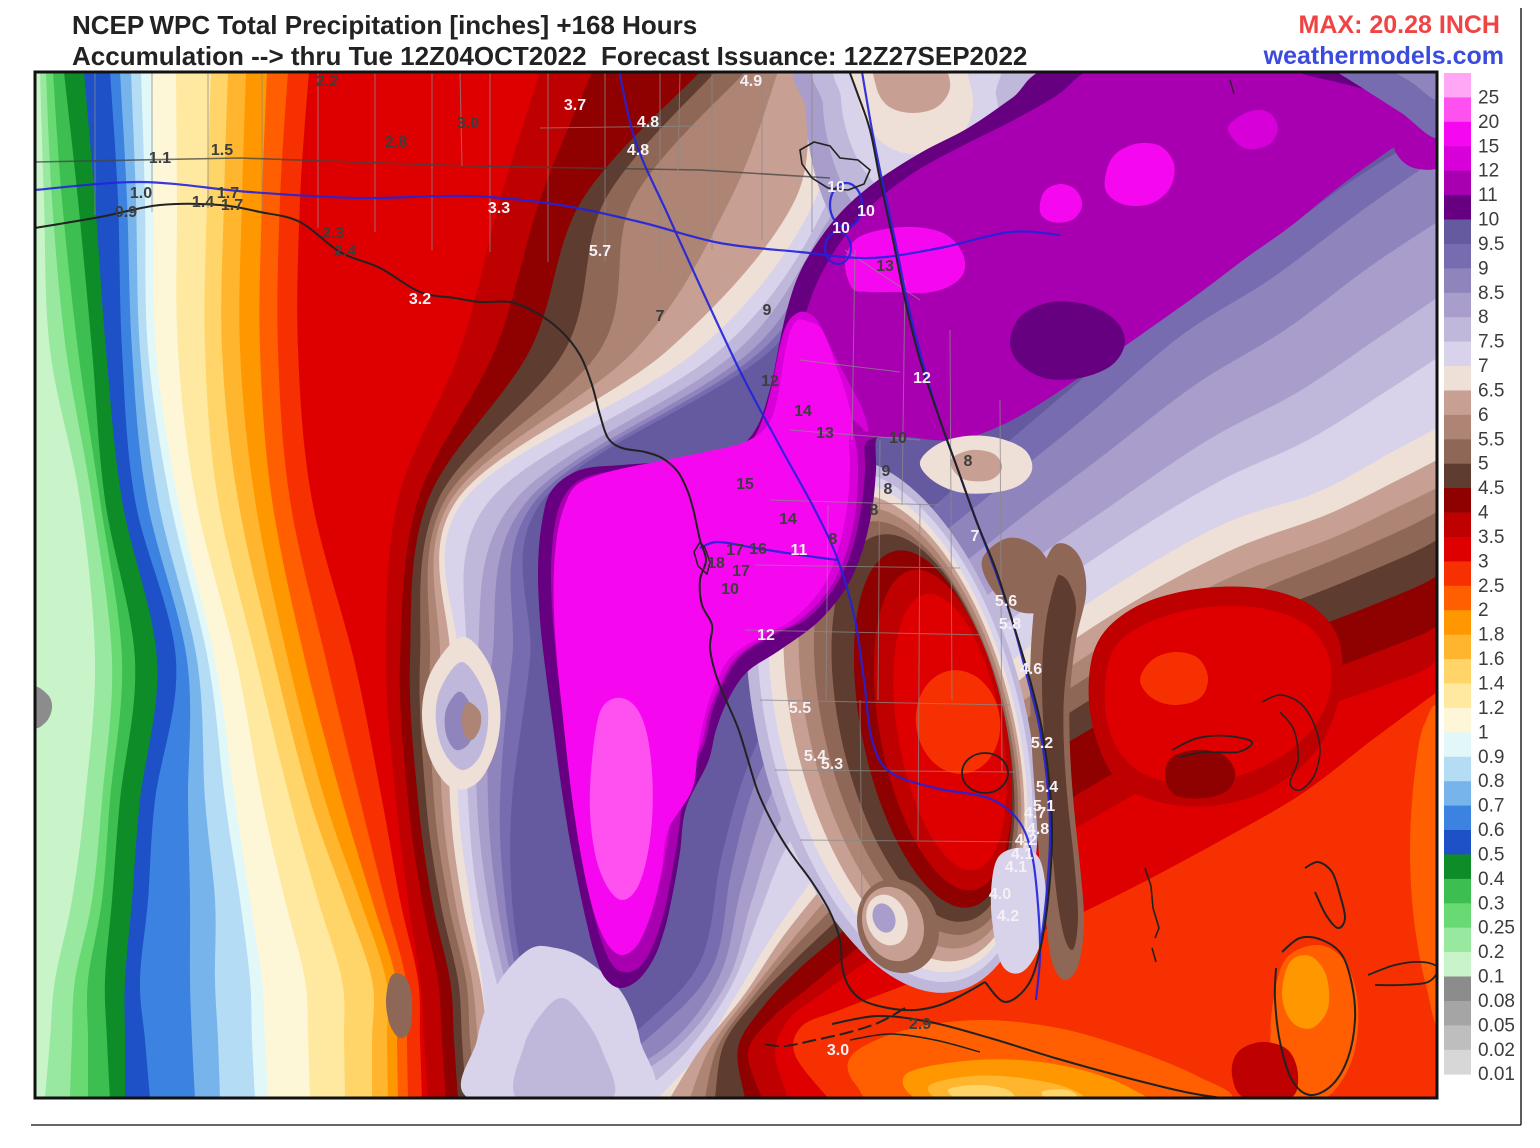 Image resolution: width=1540 pixels, height=1148 pixels. Describe the element at coordinates (141, 193) in the screenshot. I see `svg-text: 1.0` at that location.